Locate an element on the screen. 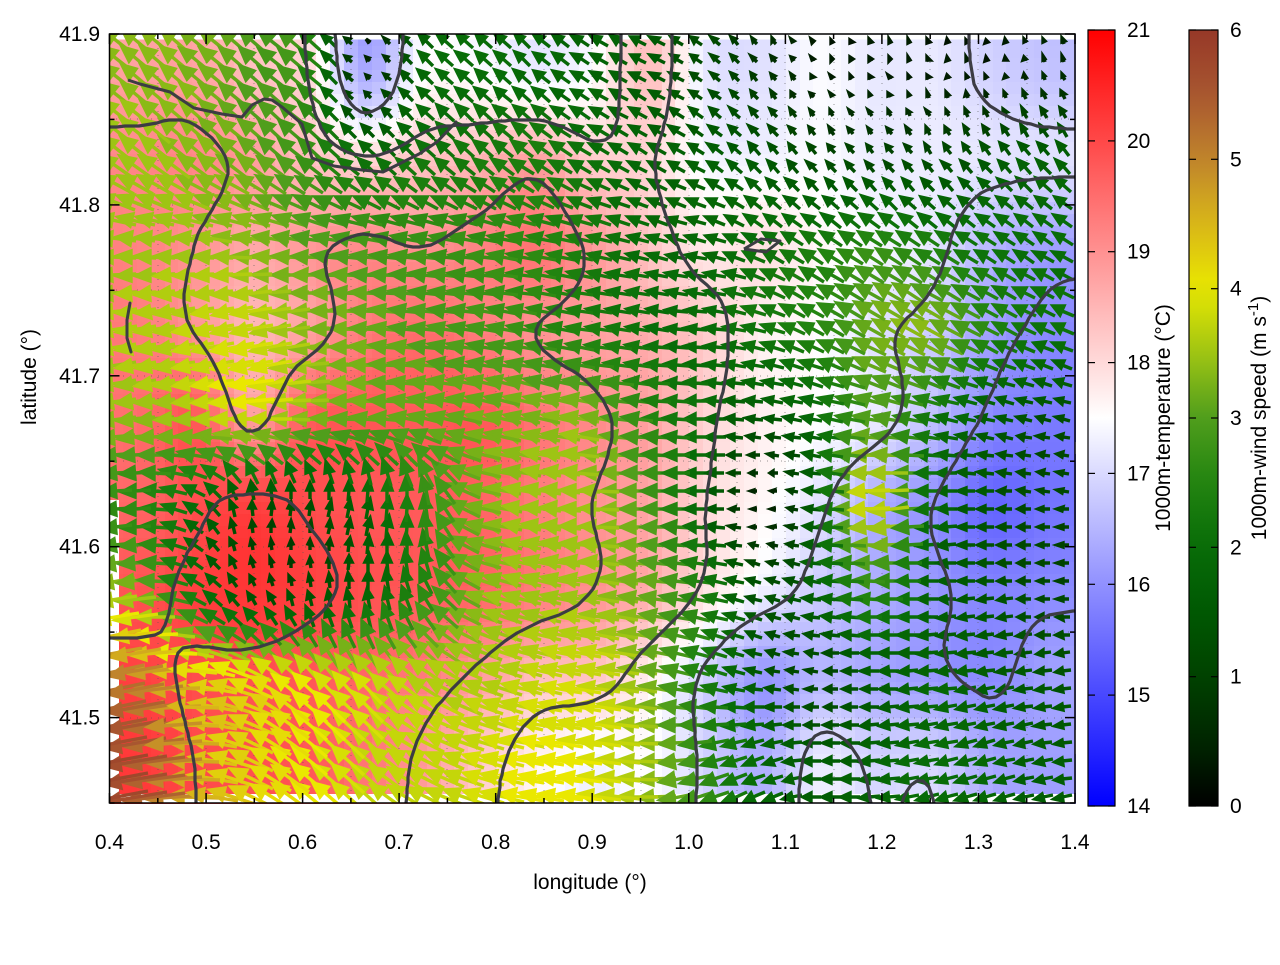 This screenshot has height=965, width=1280. svg-text: 21 is located at coordinates (1138, 30).